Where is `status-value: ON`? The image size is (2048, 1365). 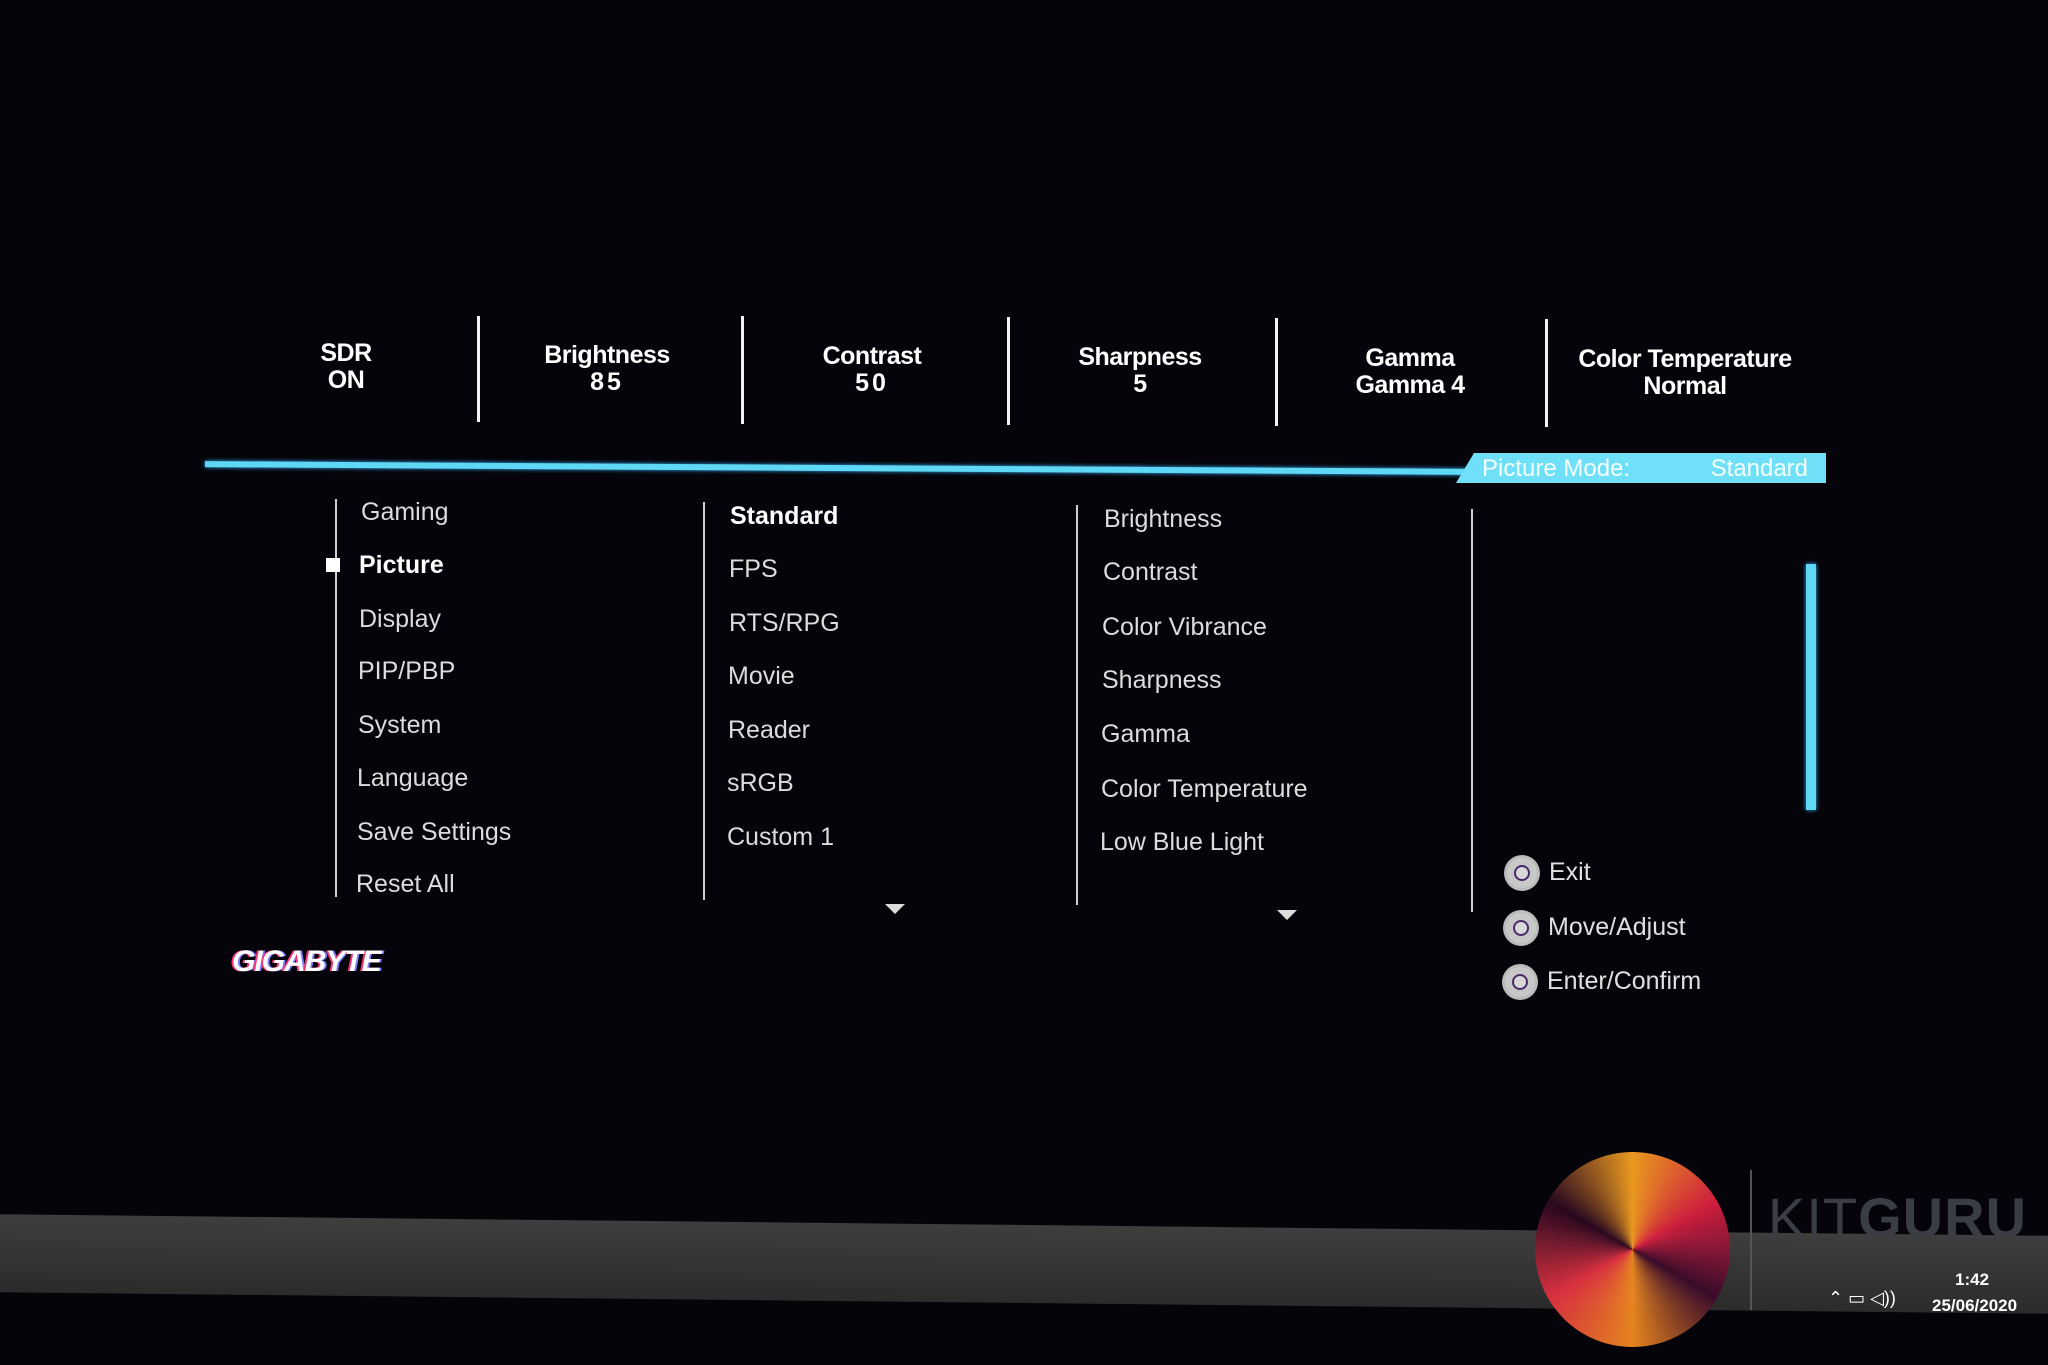
status-value: ON is located at coordinates (346, 380).